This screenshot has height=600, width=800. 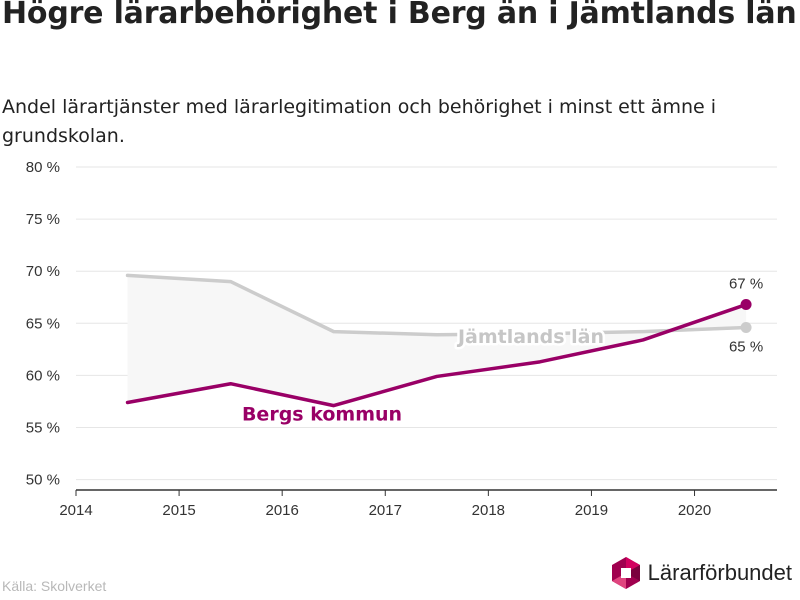 I want to click on x-tick-label: 2020, so click(x=694, y=510).